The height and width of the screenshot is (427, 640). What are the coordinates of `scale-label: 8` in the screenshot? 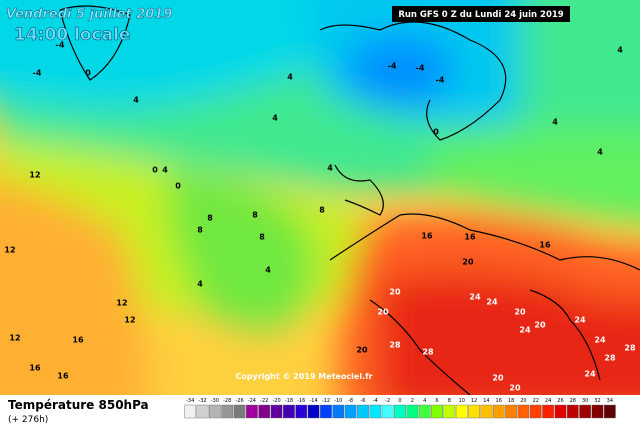 It's located at (449, 401).